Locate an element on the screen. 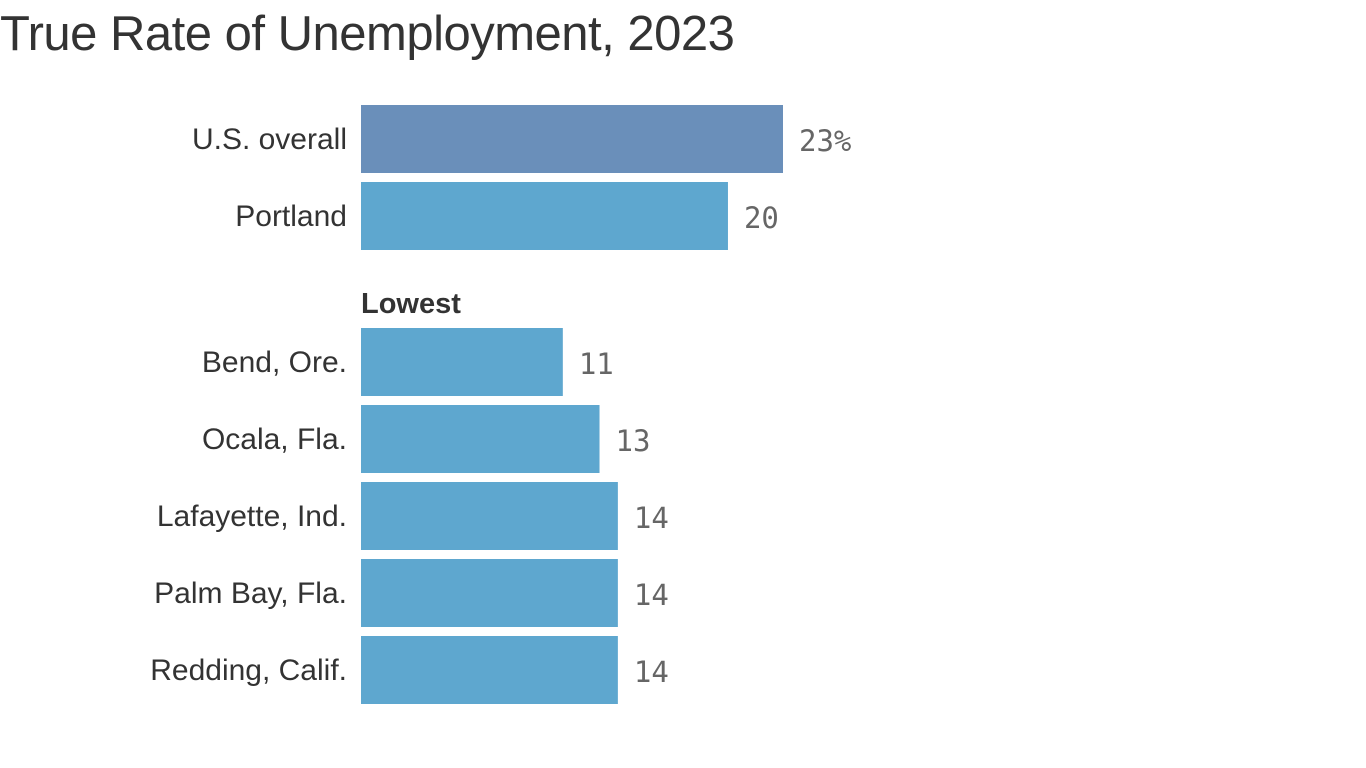  bar-redding-calif is located at coordinates (489, 670).